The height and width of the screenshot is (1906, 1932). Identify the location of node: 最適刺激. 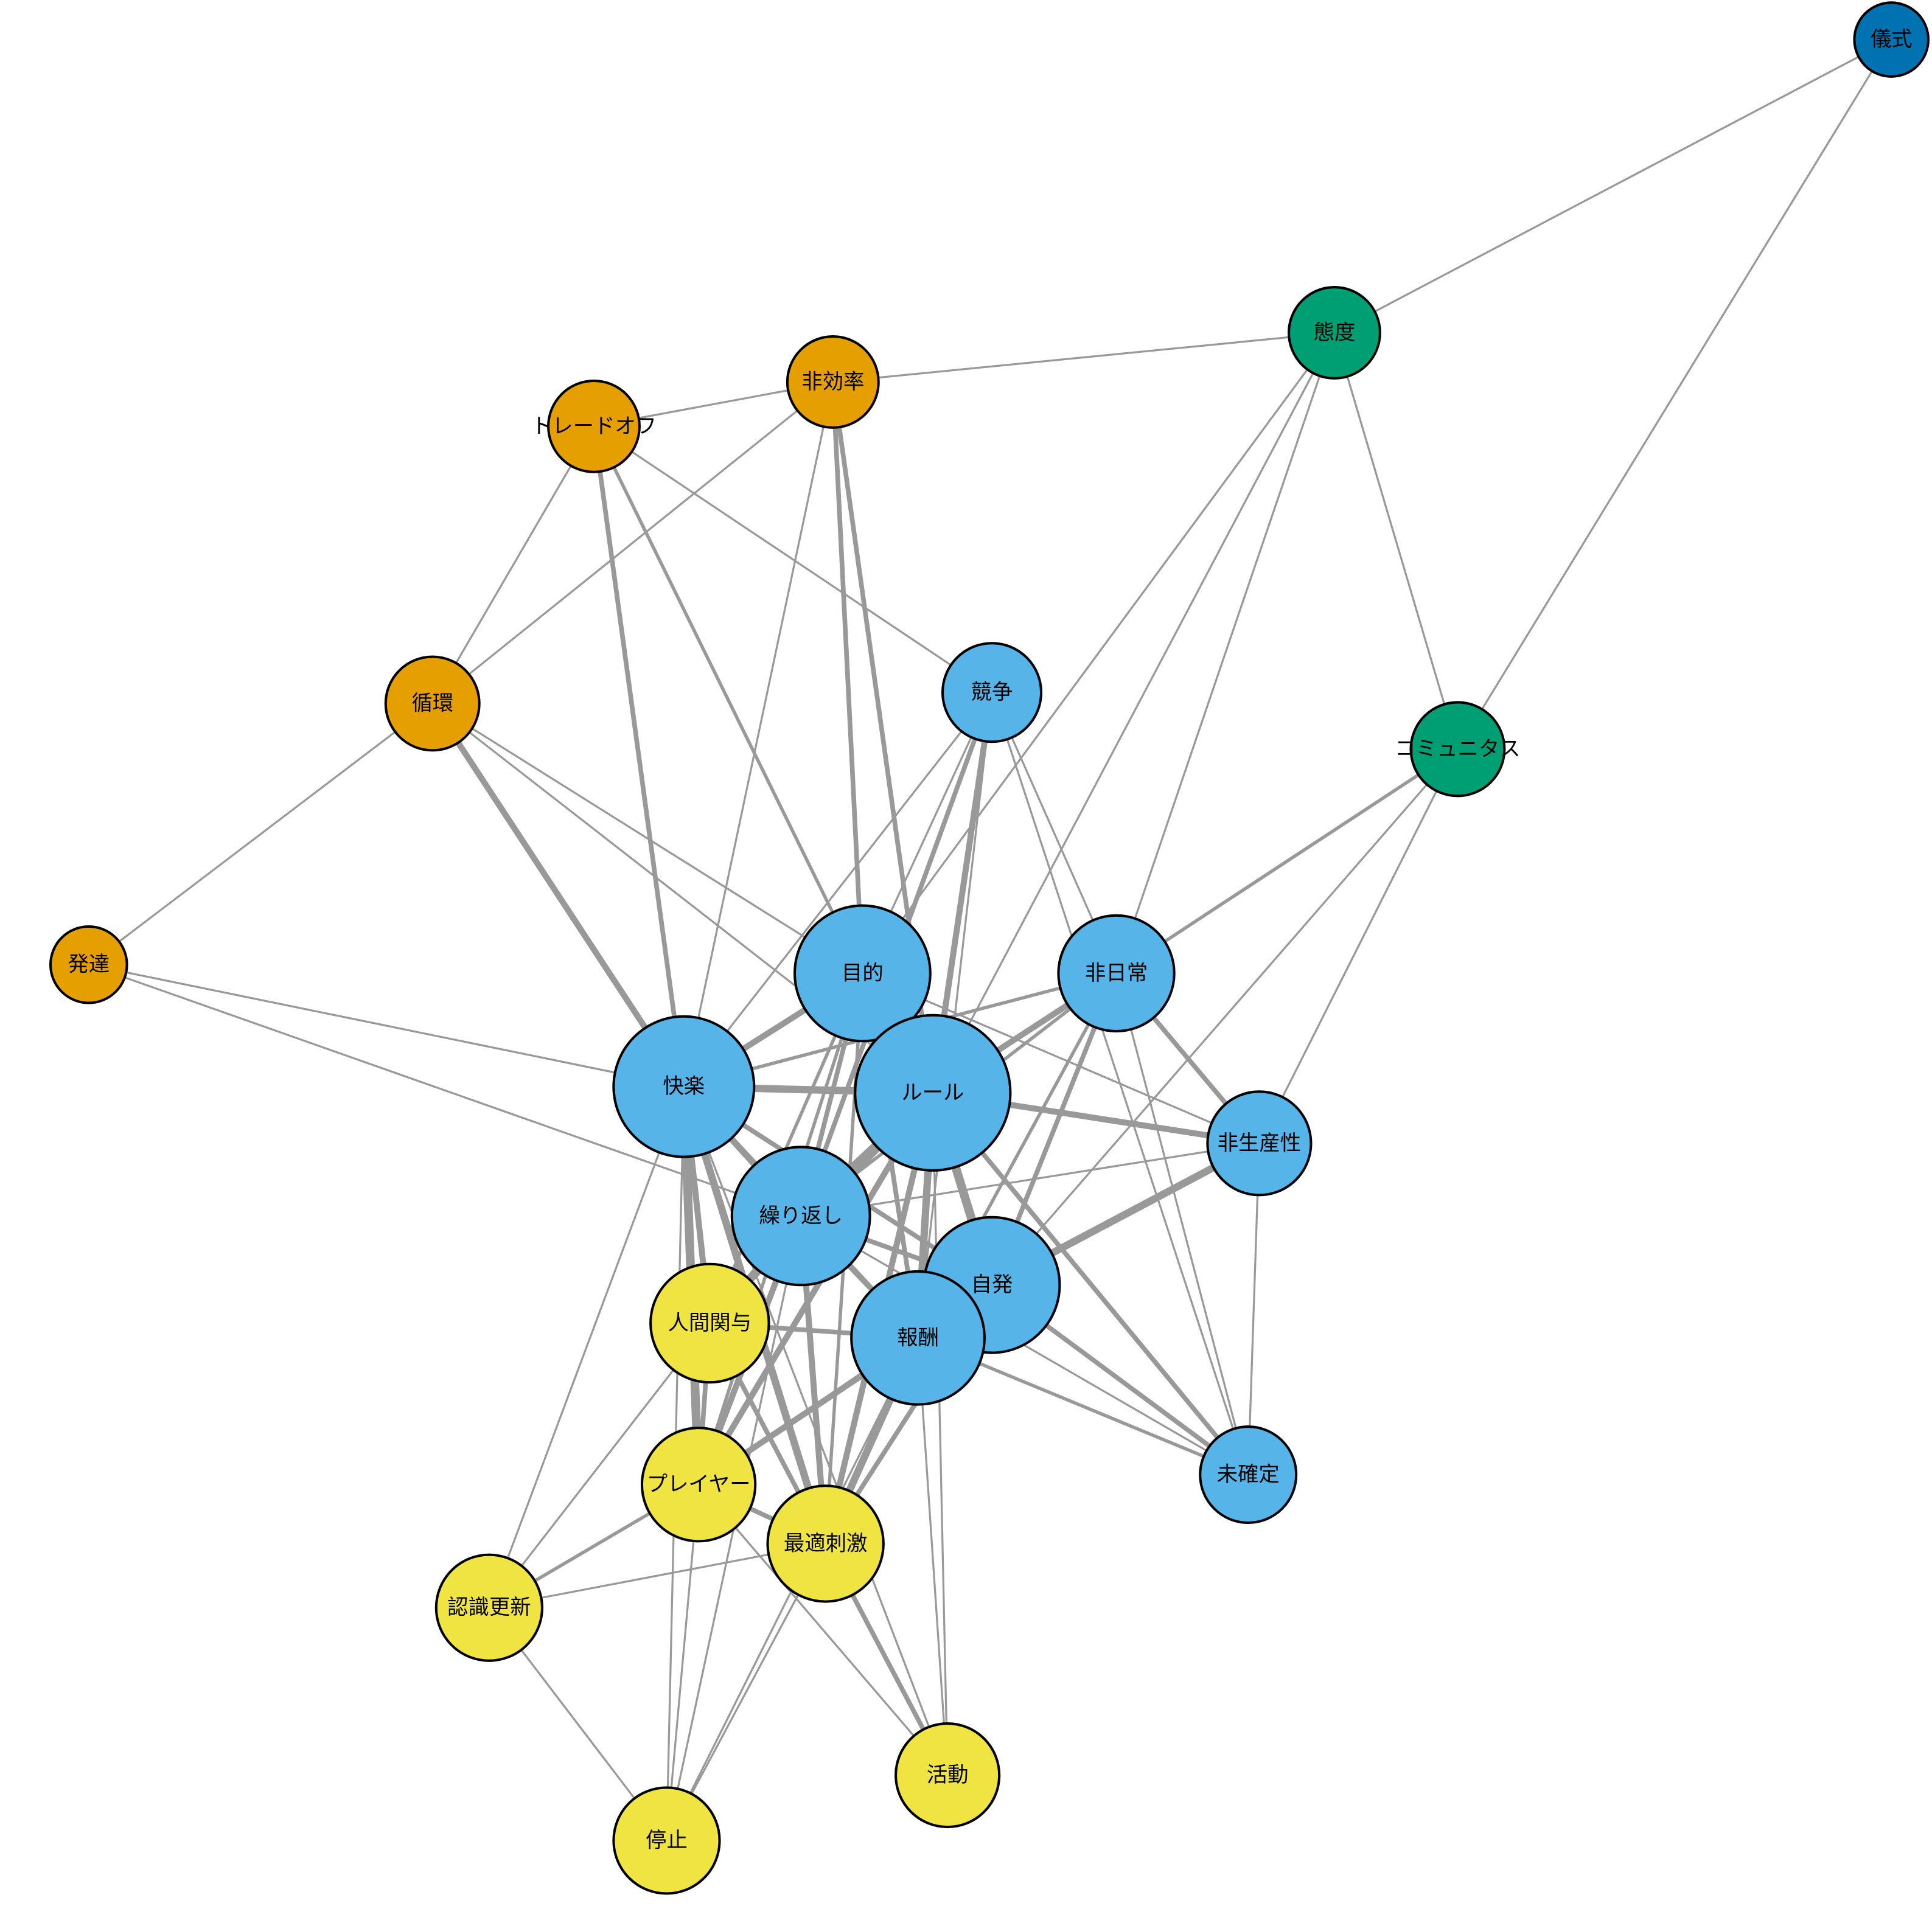
(825, 1543).